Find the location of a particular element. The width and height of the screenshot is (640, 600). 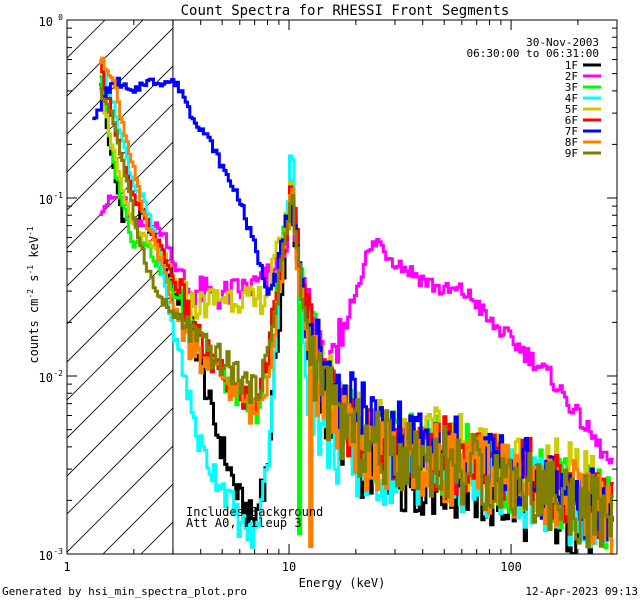

legend-label-7f: 7F is located at coordinates (571, 131).